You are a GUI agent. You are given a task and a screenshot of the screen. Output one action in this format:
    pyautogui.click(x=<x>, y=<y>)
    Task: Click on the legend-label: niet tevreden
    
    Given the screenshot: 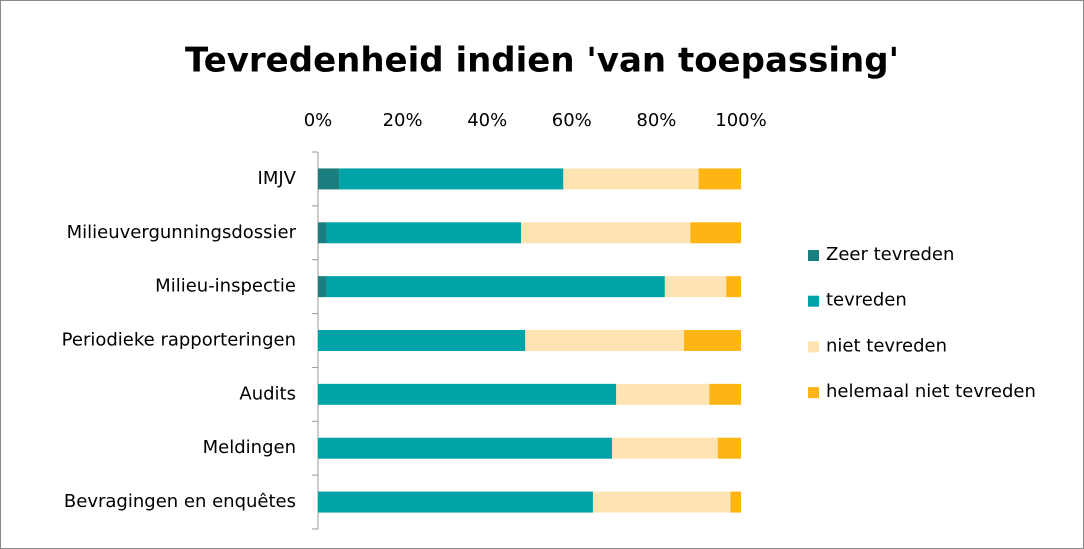 What is the action you would take?
    pyautogui.click(x=886, y=345)
    